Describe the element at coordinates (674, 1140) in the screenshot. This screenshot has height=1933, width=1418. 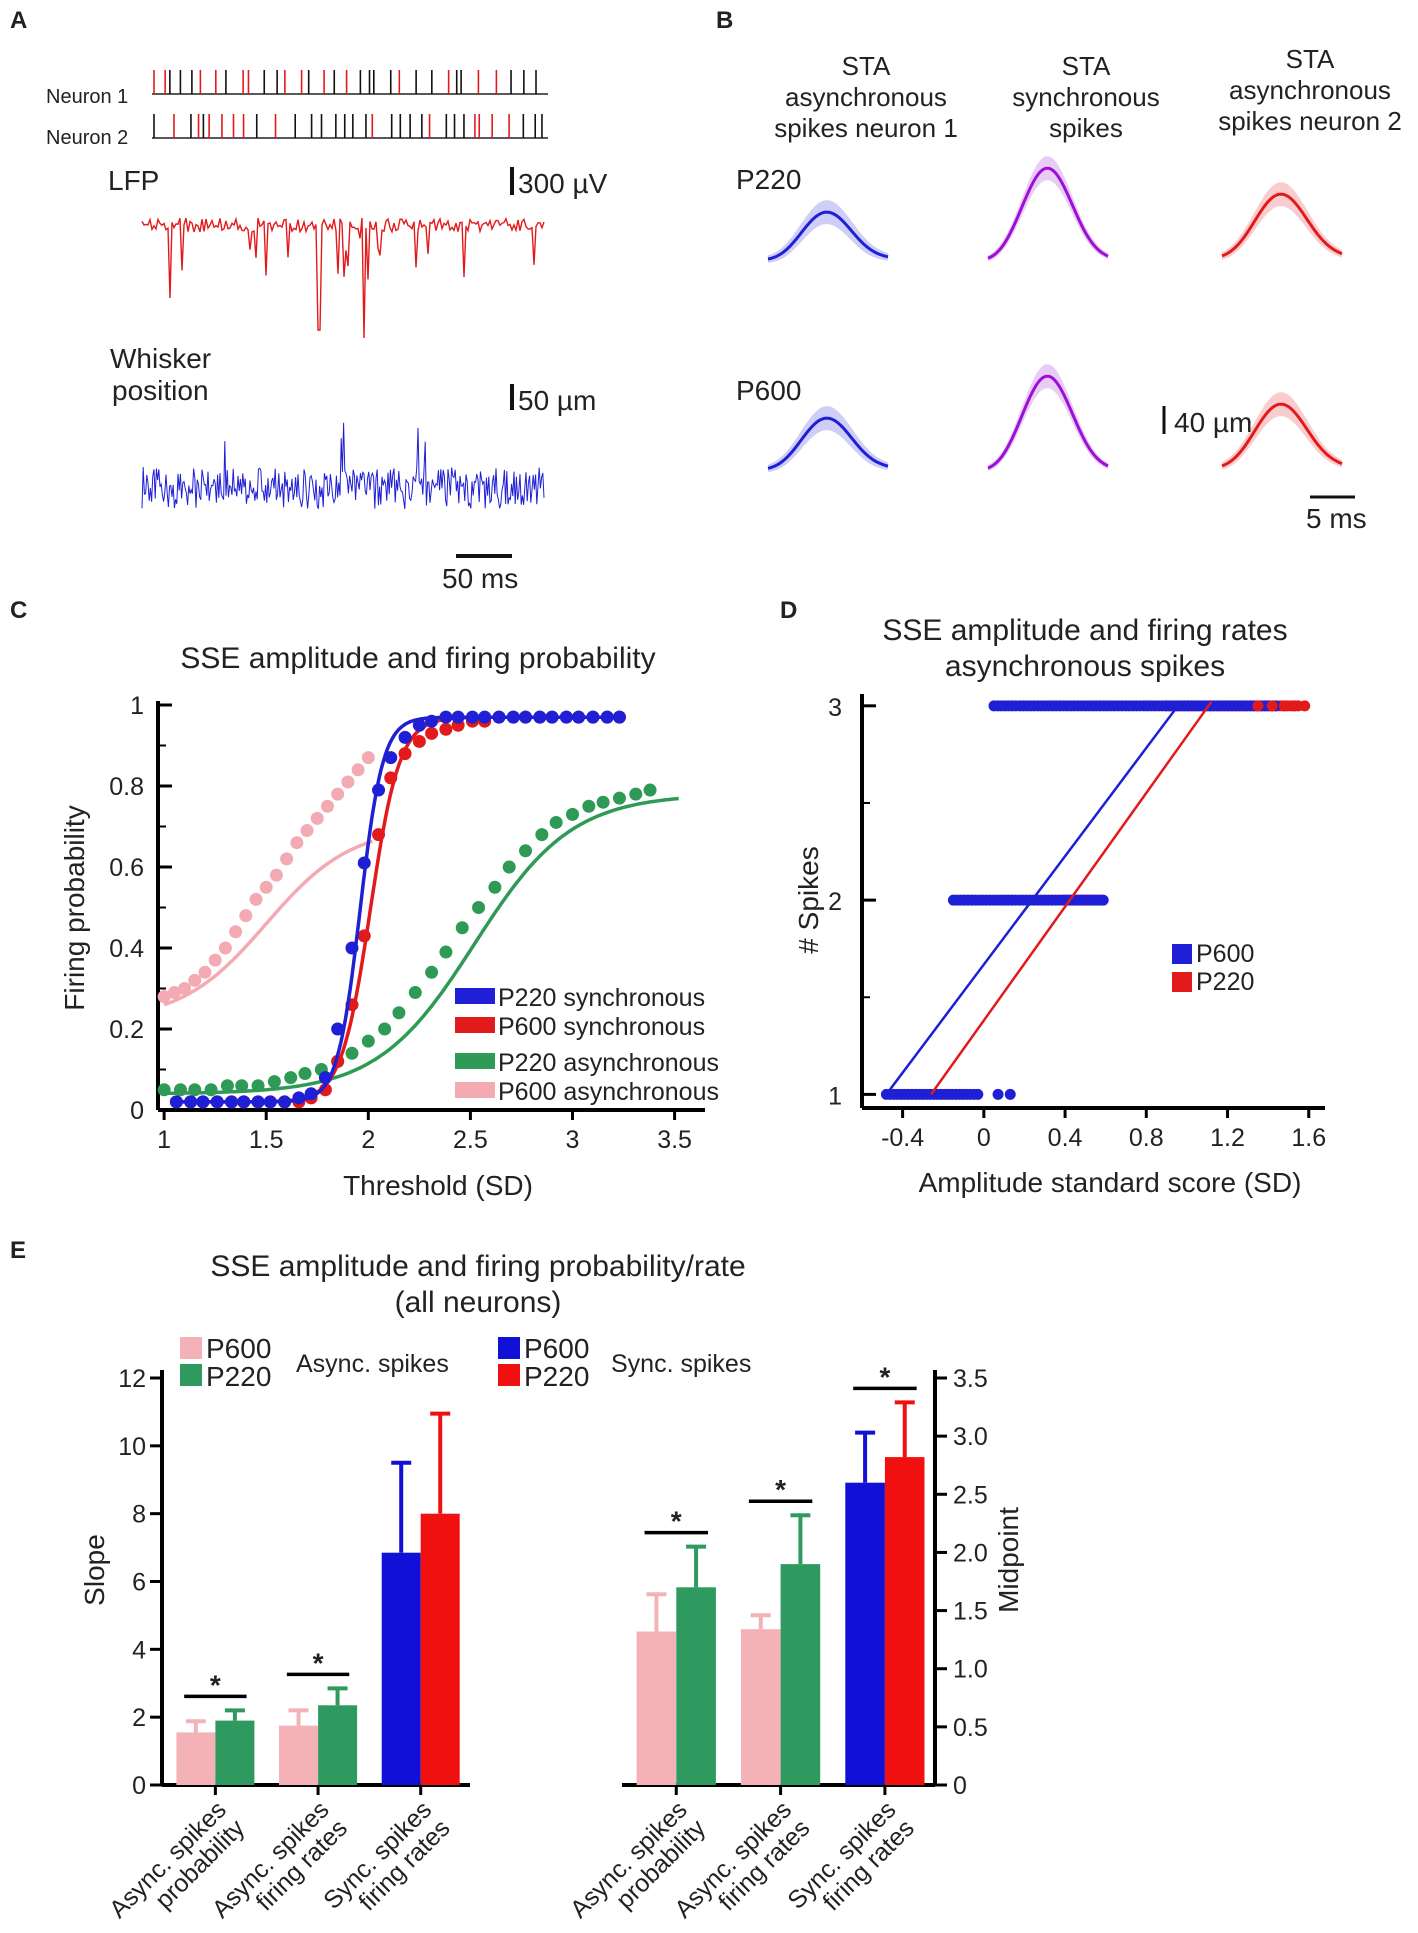
I see `chart-c-xtick-label: 3.5` at that location.